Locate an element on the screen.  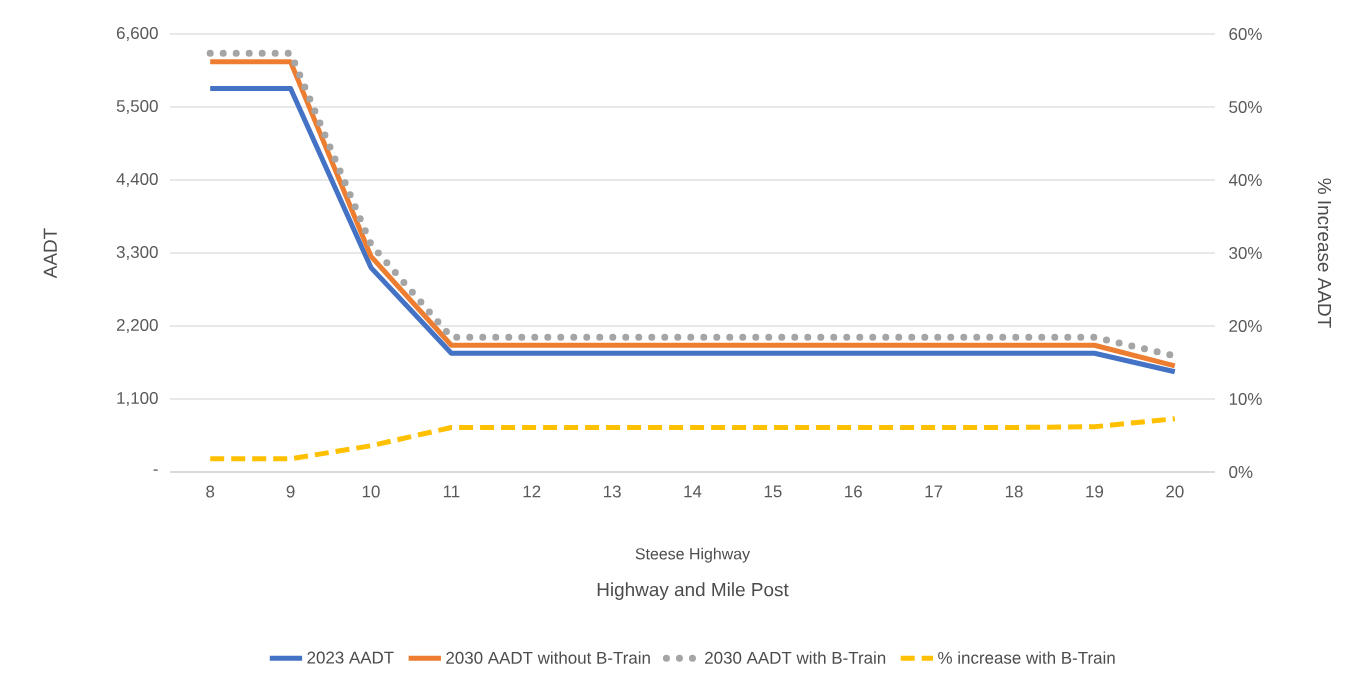
y2-tick-label: 50% is located at coordinates (1245, 107).